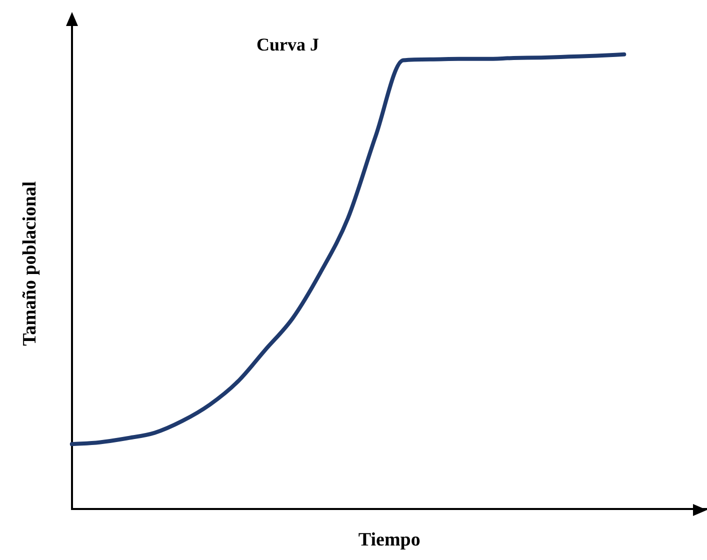 The width and height of the screenshot is (707, 560). I want to click on chart-title: Curva J, so click(288, 44).